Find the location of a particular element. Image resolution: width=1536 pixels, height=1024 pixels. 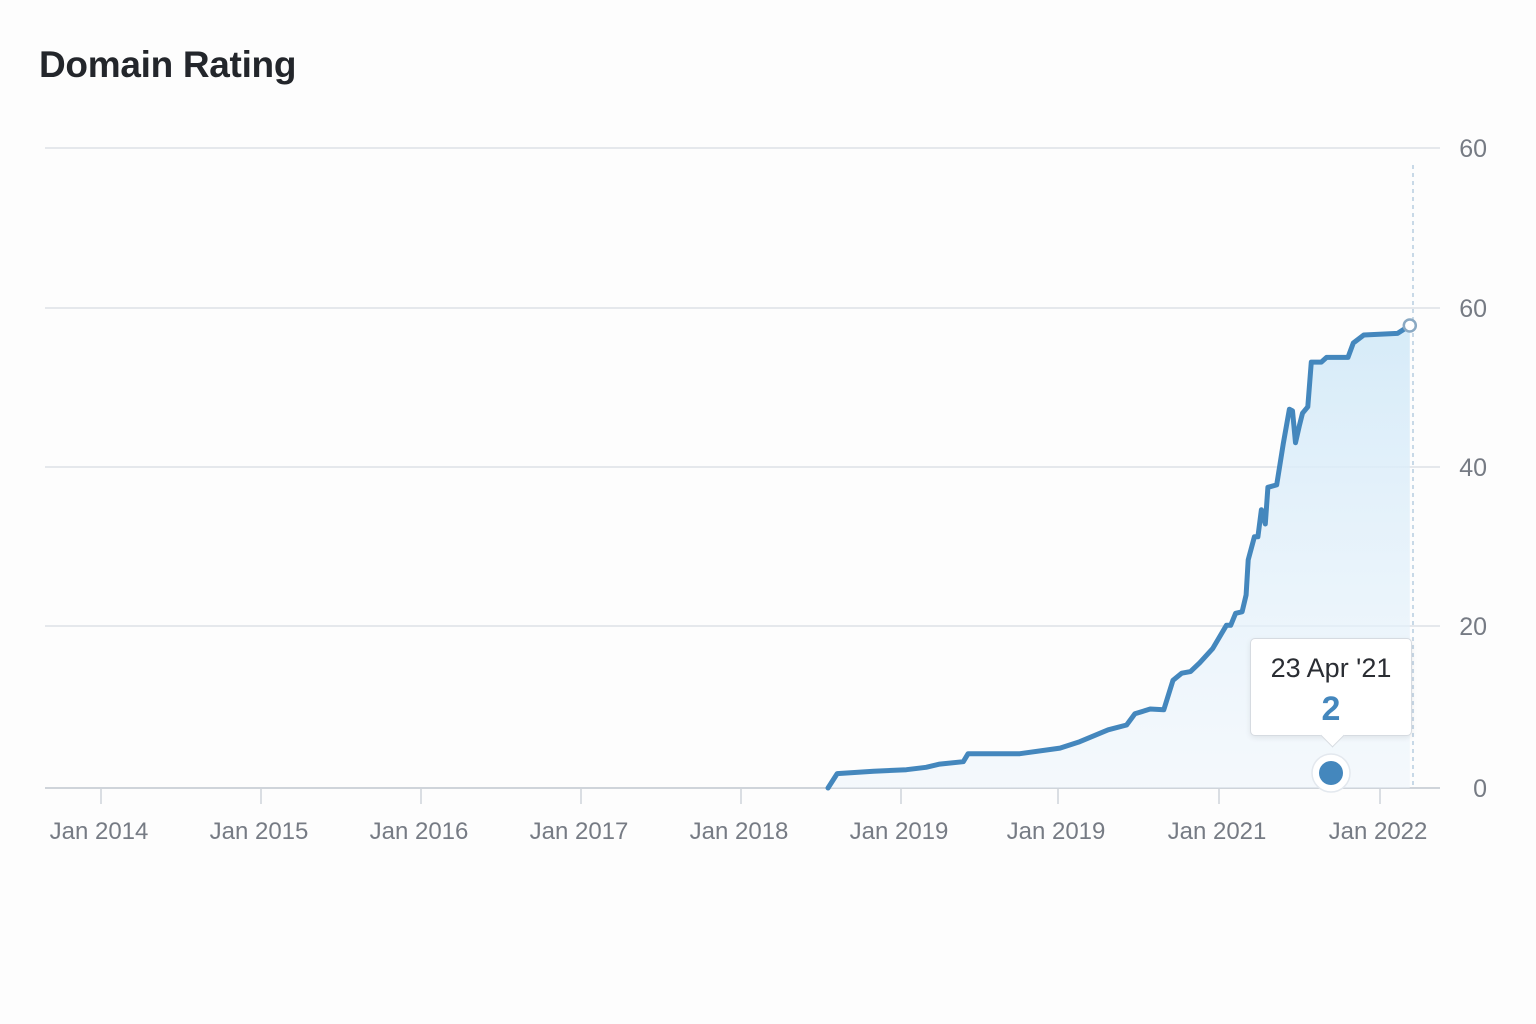

hover-tooltip: 23 Apr '21 2 is located at coordinates (1331, 693).